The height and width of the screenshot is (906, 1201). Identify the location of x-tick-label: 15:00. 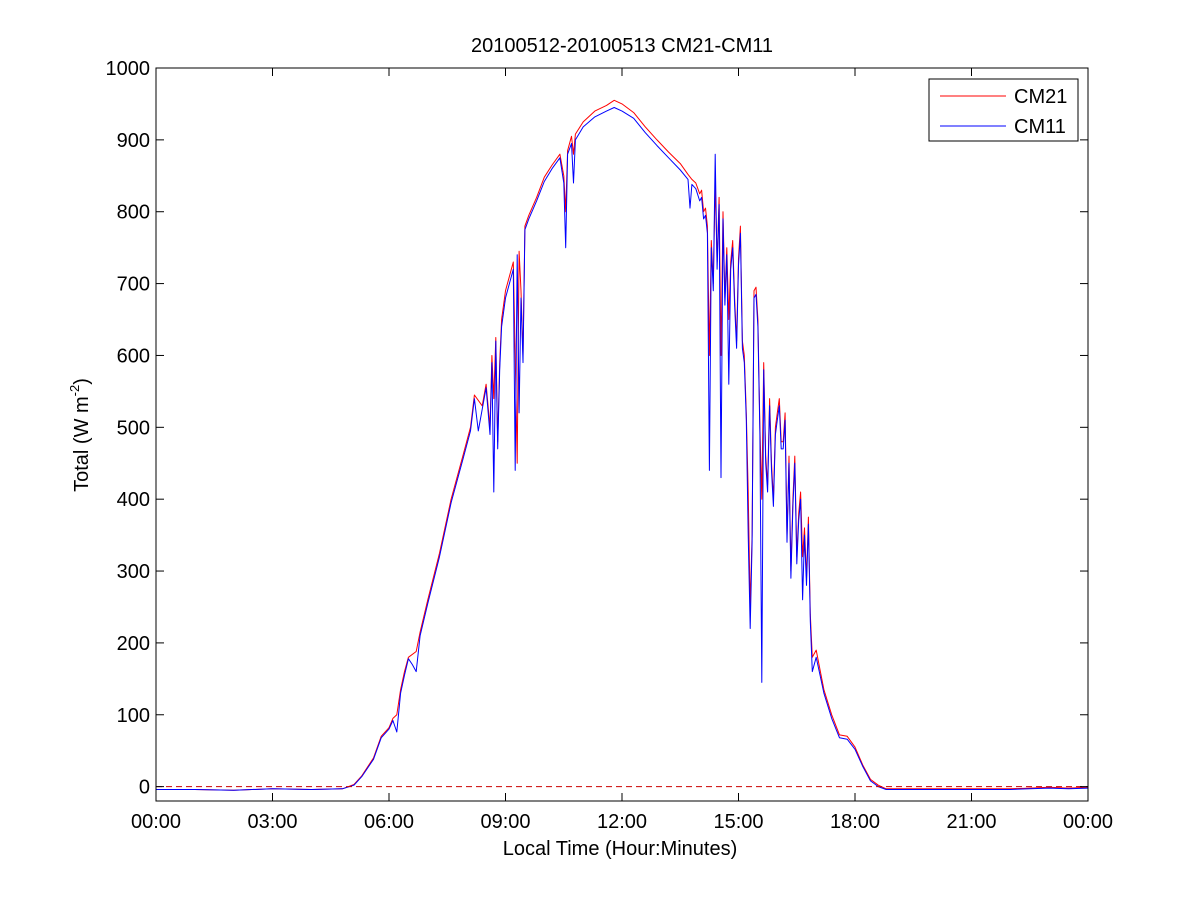
(738, 822).